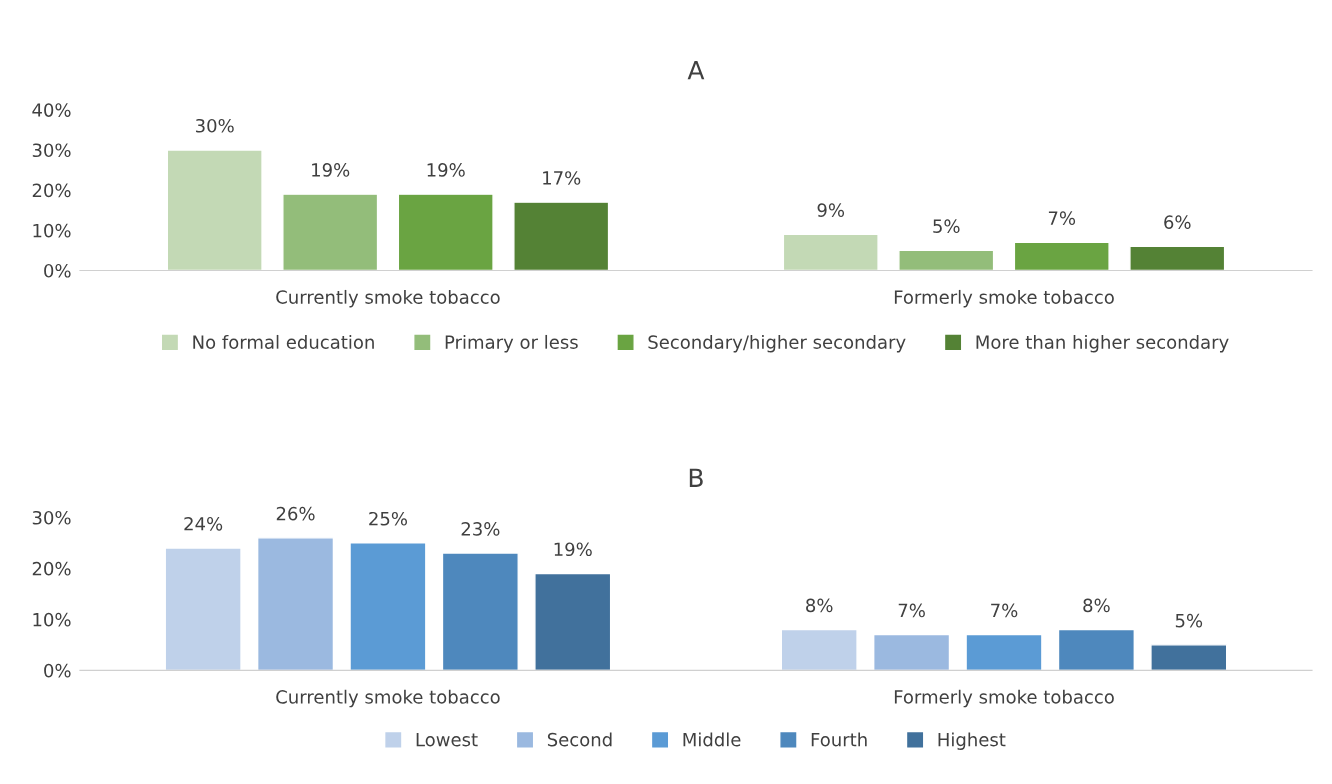 This screenshot has width=1332, height=784. I want to click on data-label: 30%, so click(214, 125).